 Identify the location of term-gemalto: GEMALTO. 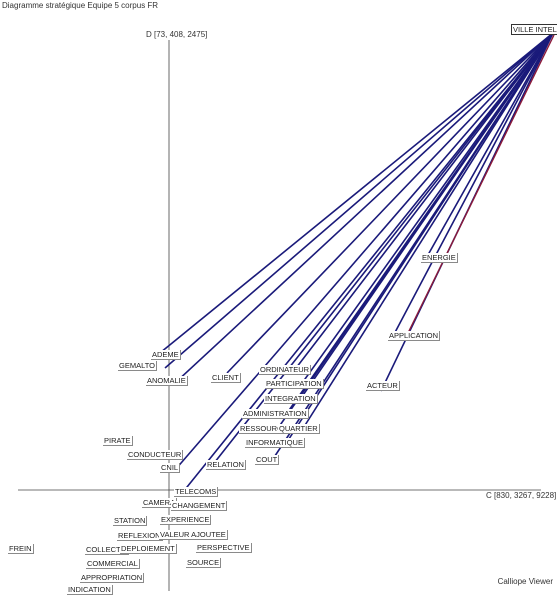
(137, 366).